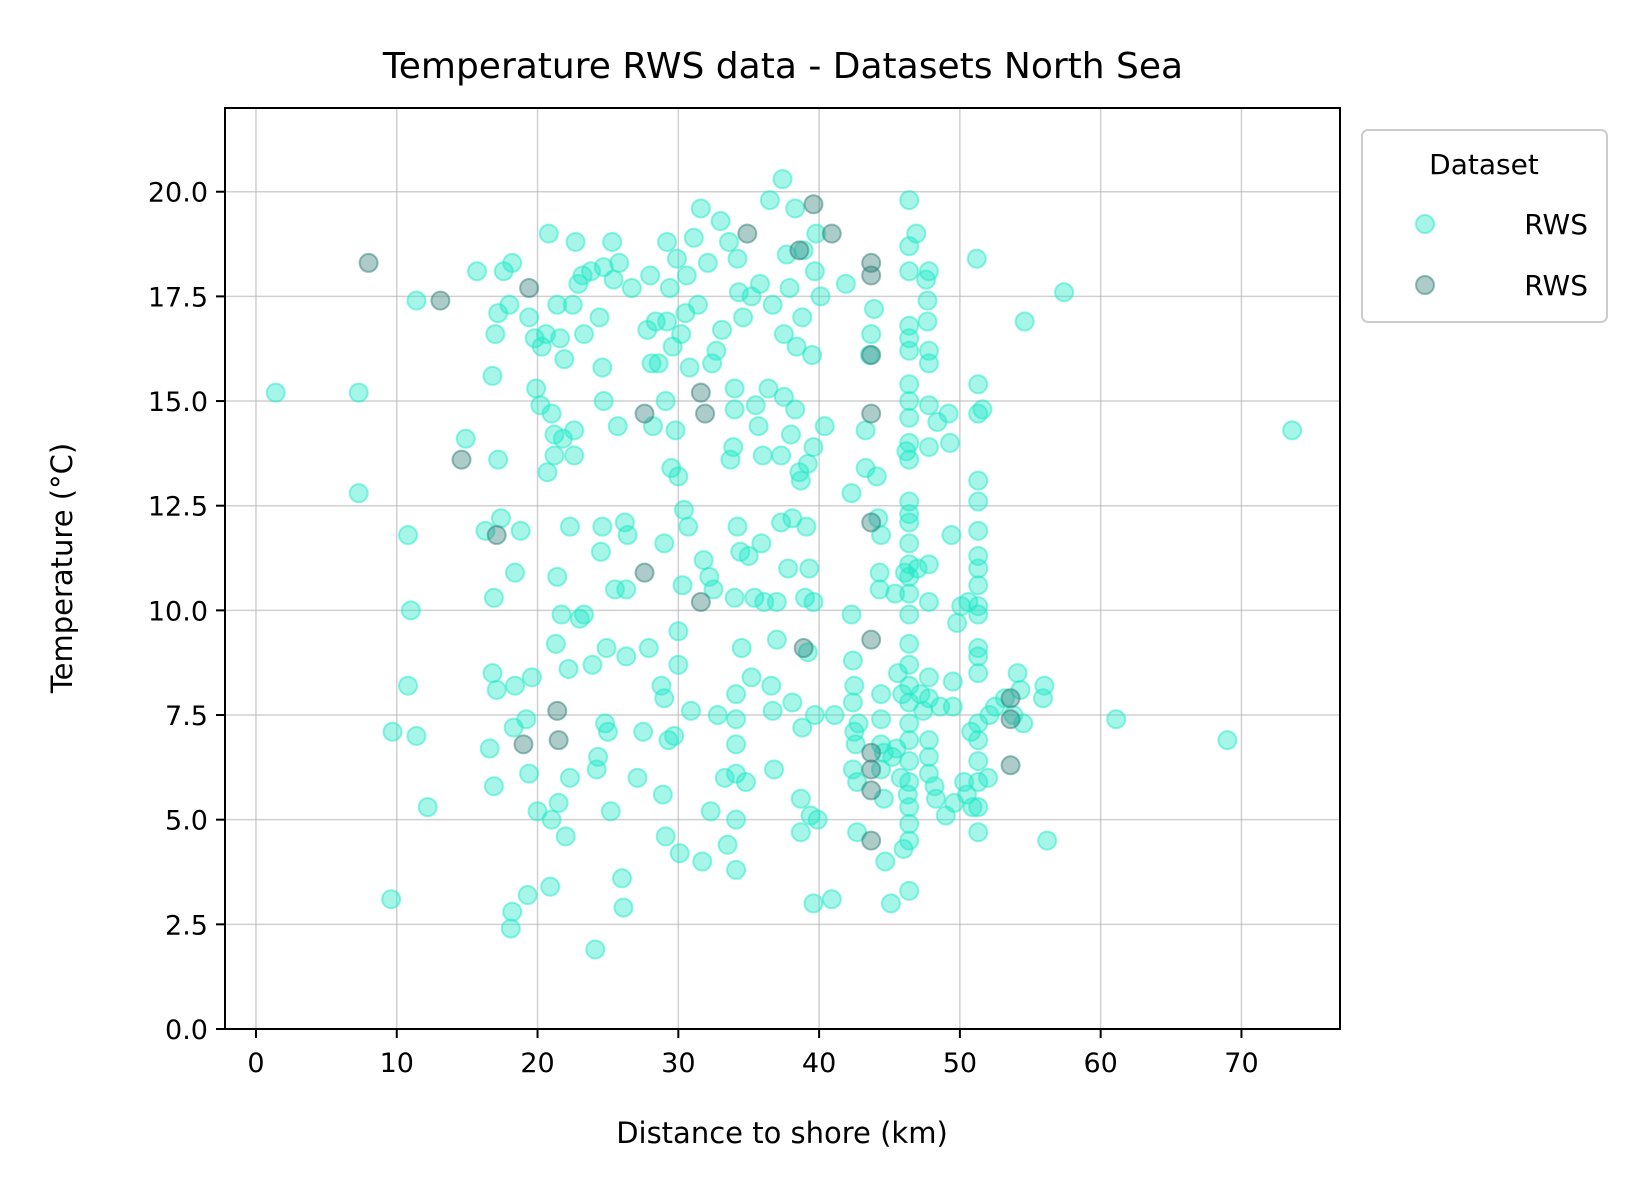 The image size is (1650, 1200). I want to click on y-tick-label: 10.0, so click(178, 611).